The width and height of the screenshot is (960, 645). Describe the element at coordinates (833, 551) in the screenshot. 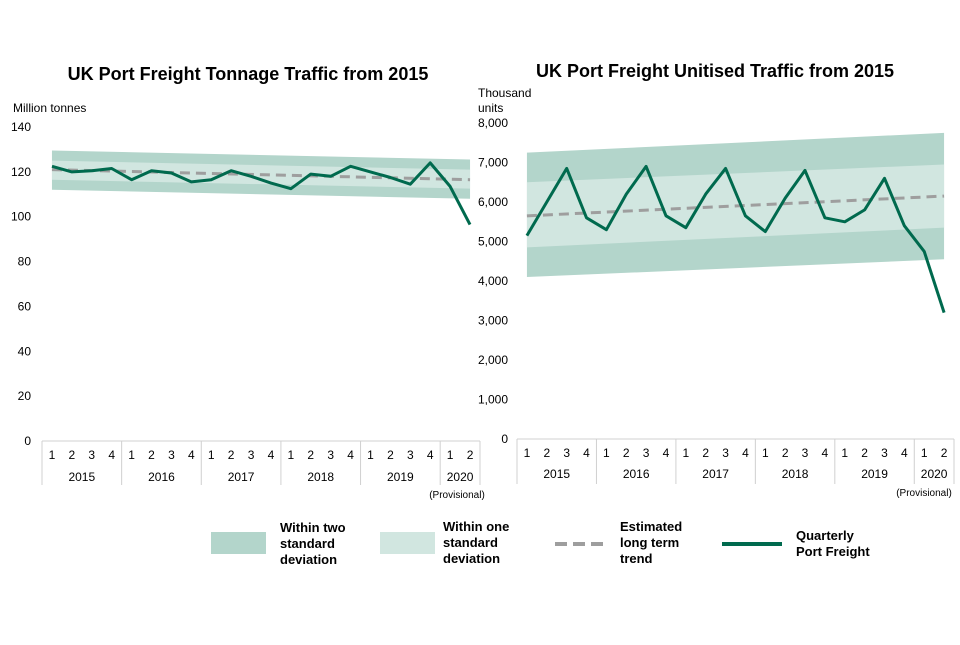

I see `legend-freight-line2: Port Freight` at that location.